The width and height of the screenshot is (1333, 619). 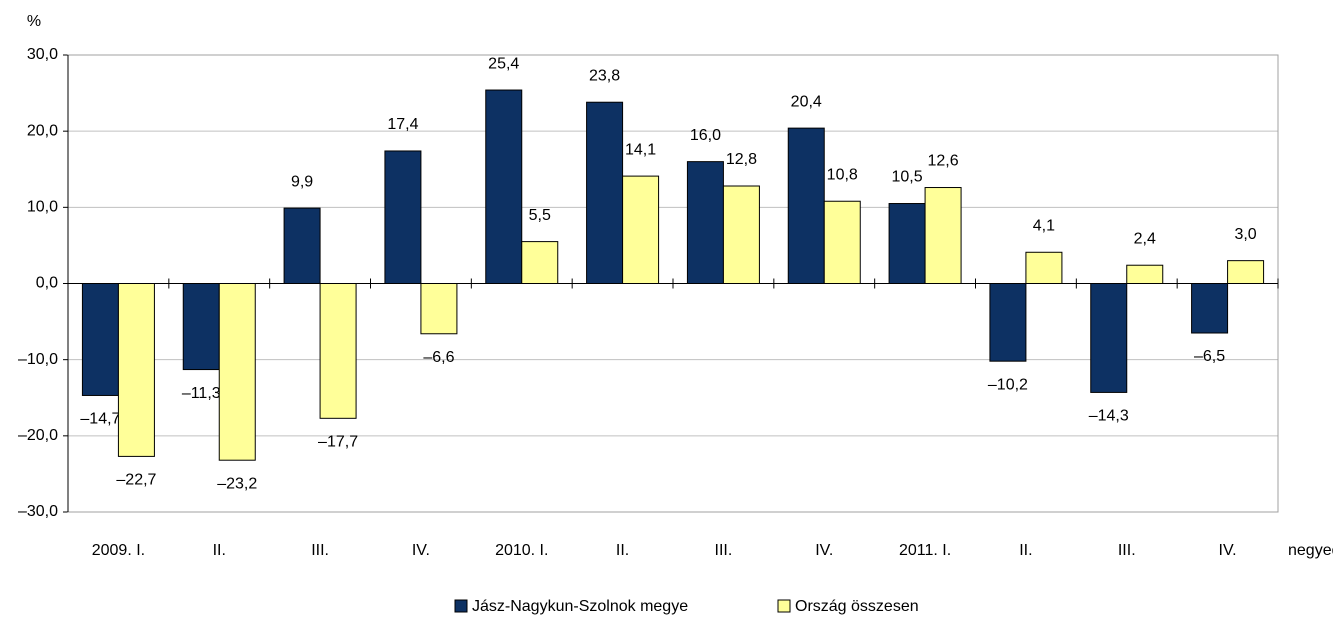 What do you see at coordinates (136, 480) in the screenshot?
I see `data-label: –22,7` at bounding box center [136, 480].